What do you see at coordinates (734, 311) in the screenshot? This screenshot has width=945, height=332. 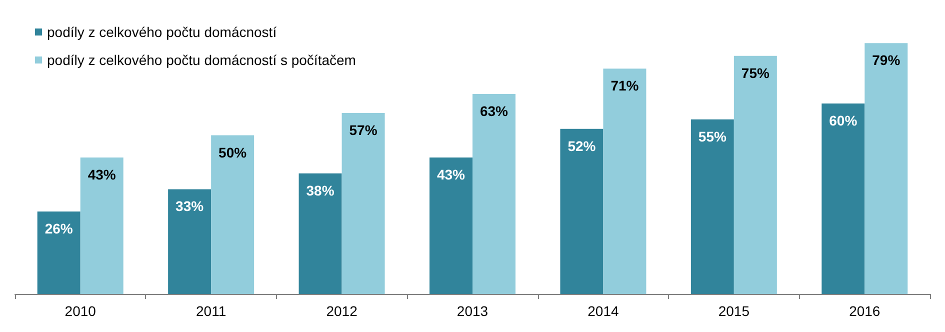 I see `x-tick-label: 2015` at bounding box center [734, 311].